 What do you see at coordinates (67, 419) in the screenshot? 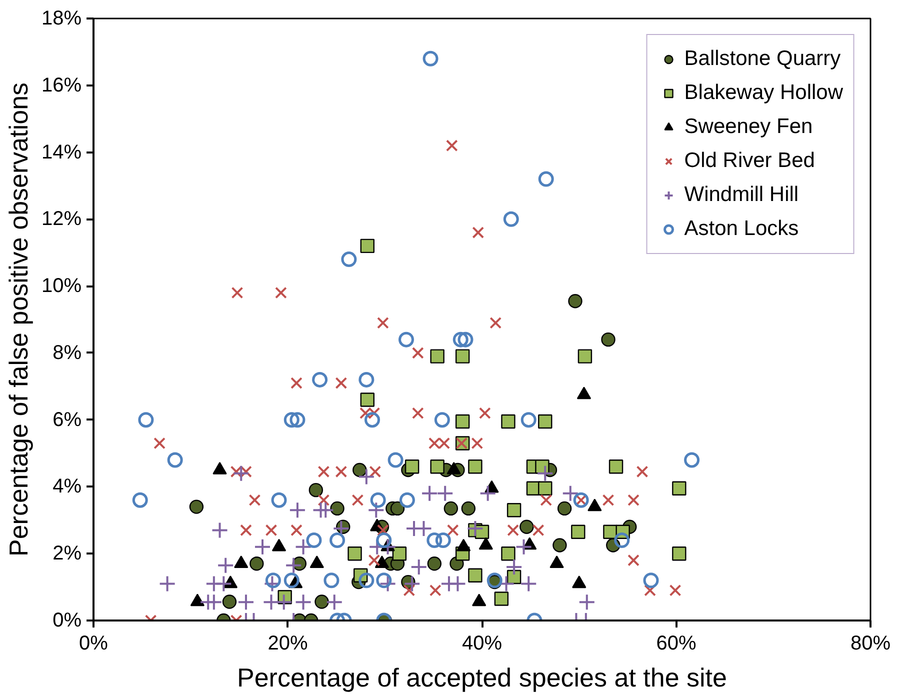
I see `y-tick-label: 6%` at bounding box center [67, 419].